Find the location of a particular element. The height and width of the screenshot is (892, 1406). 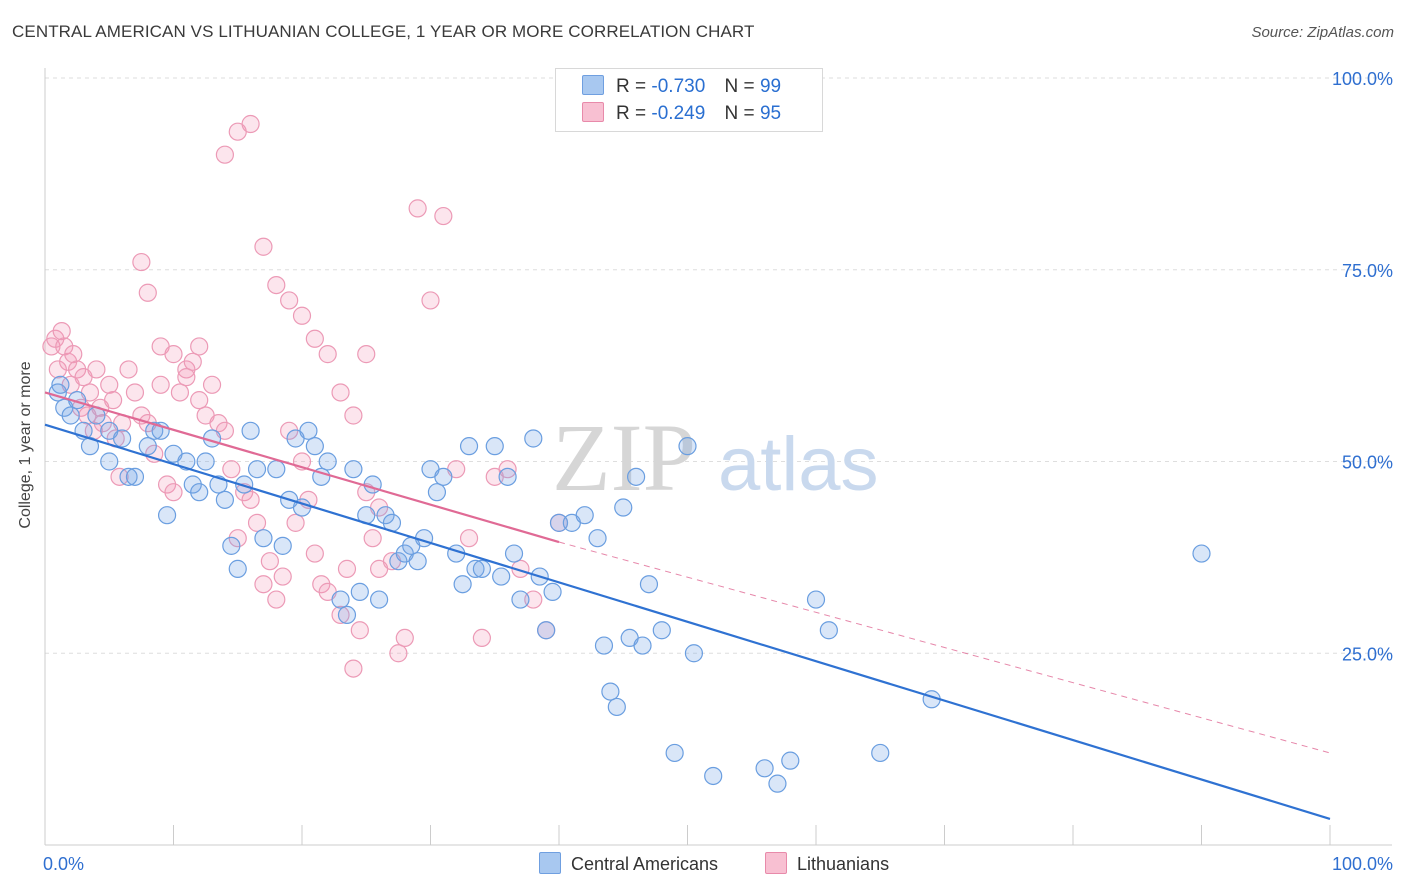

chart-source: Source: ZipAtlas.com is located at coordinates (1322, 32).